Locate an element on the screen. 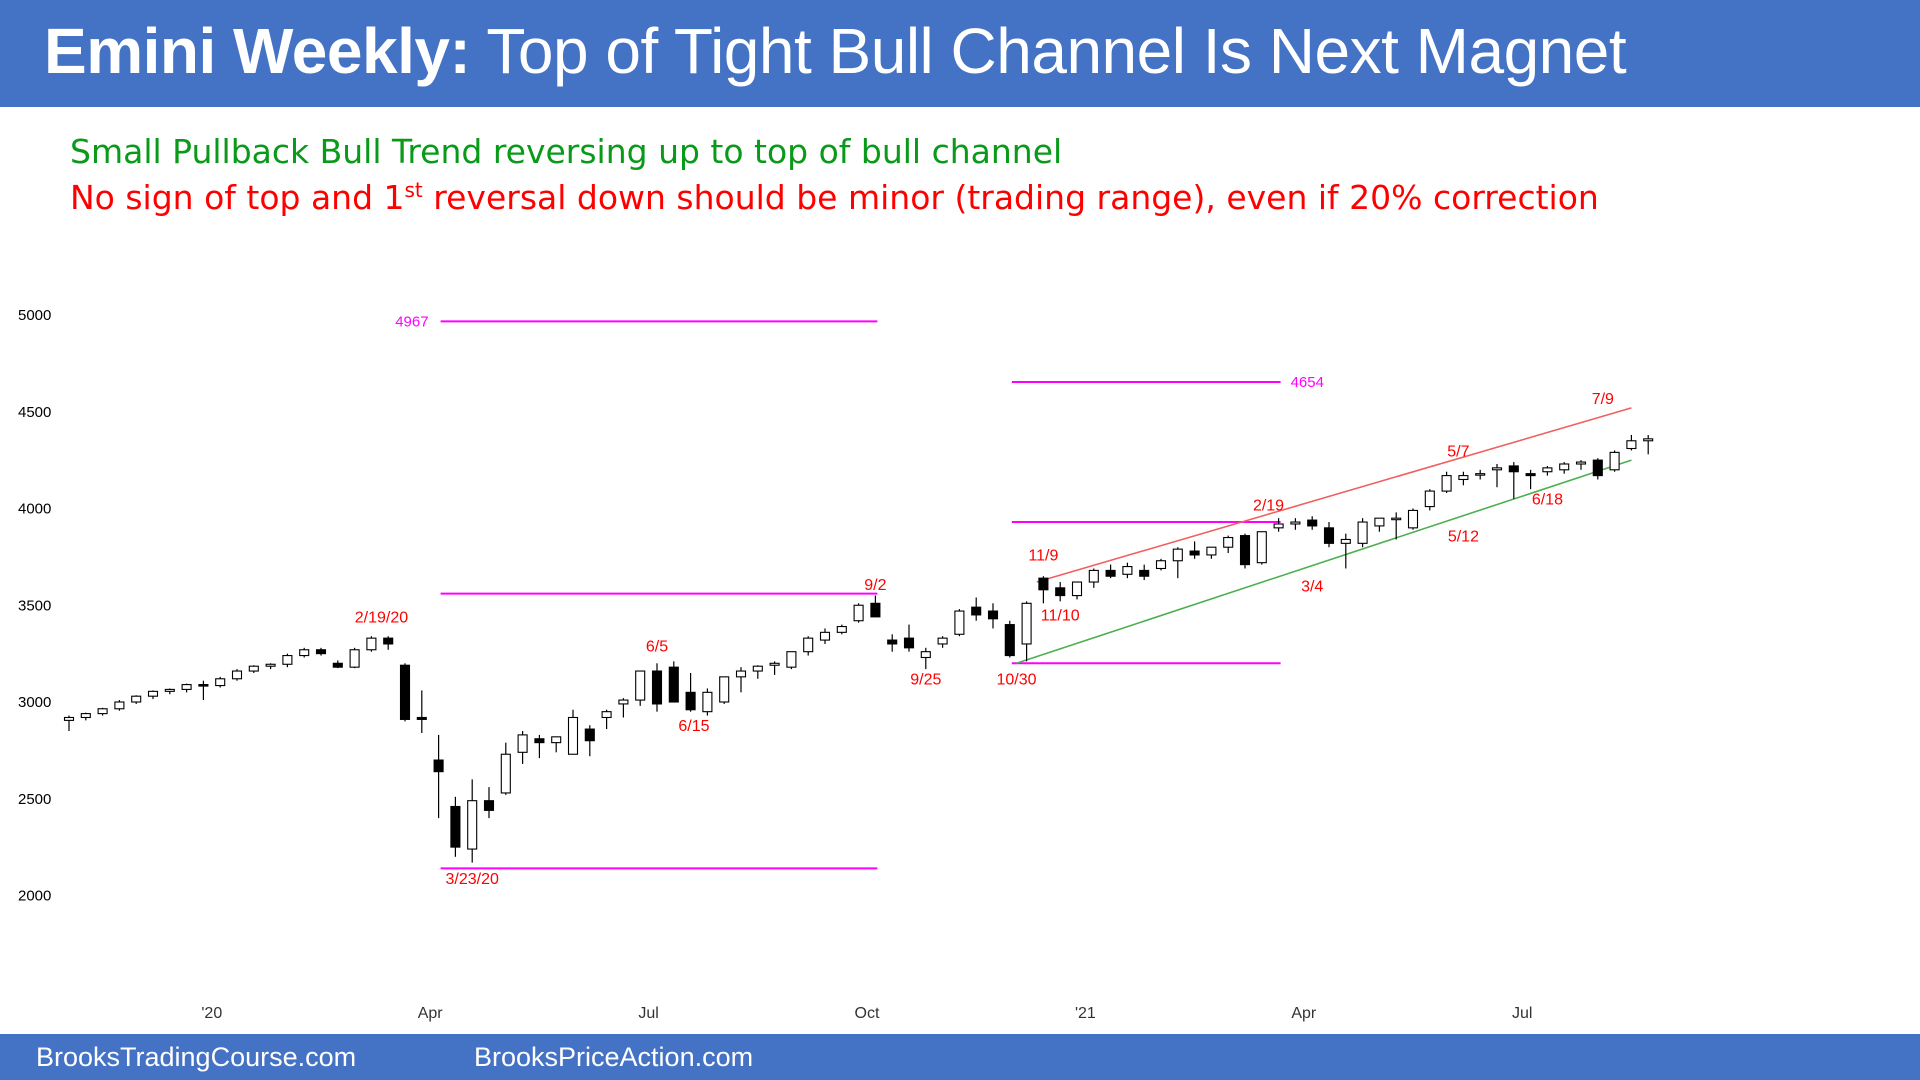 Image resolution: width=1920 pixels, height=1080 pixels. date-annotation: 3/4 is located at coordinates (1312, 587).